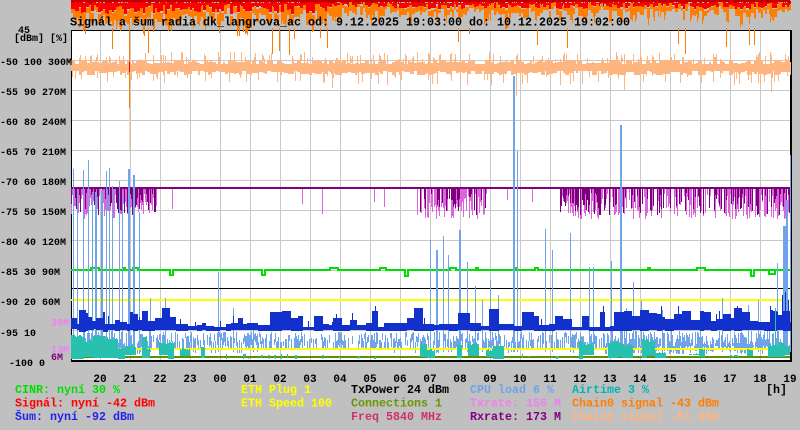 The image size is (800, 430). Describe the element at coordinates (30, 273) in the screenshot. I see `svg-text: -85 30 90M` at that location.